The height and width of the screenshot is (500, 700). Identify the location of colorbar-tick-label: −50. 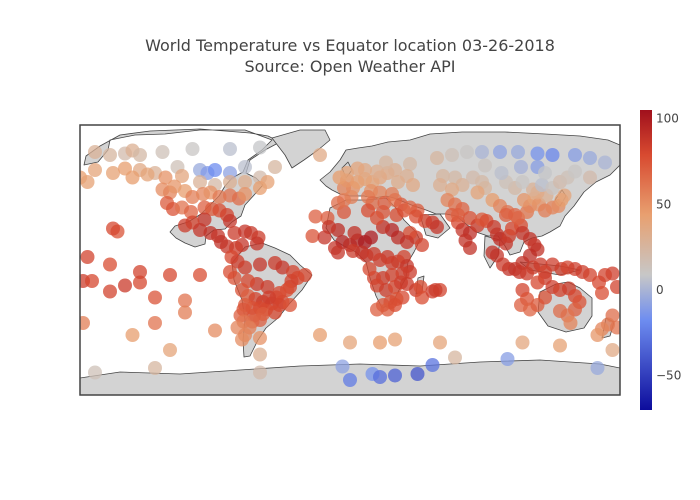
(668, 376).